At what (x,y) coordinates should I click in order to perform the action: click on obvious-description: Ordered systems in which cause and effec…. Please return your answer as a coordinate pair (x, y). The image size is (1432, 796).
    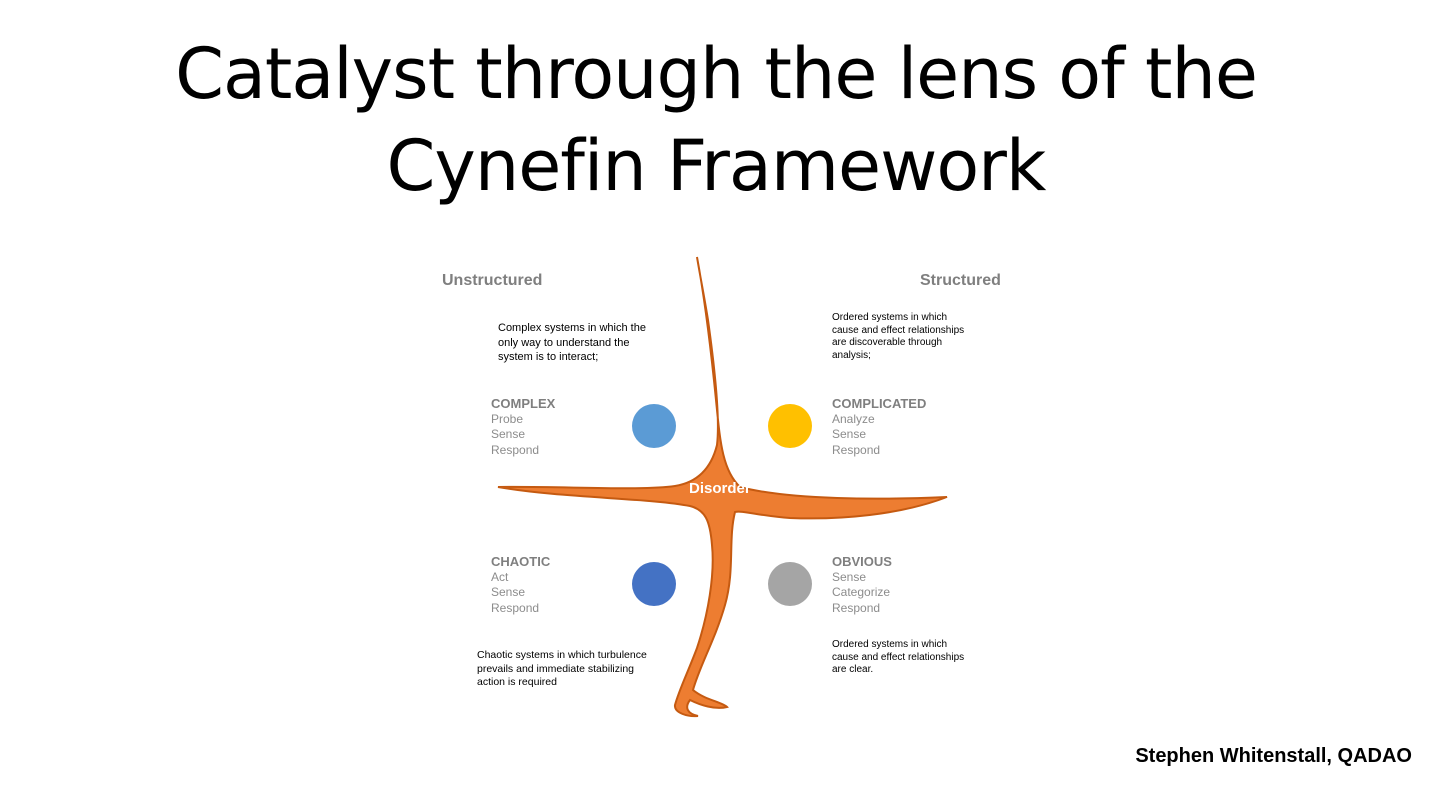
    Looking at the image, I should click on (898, 657).